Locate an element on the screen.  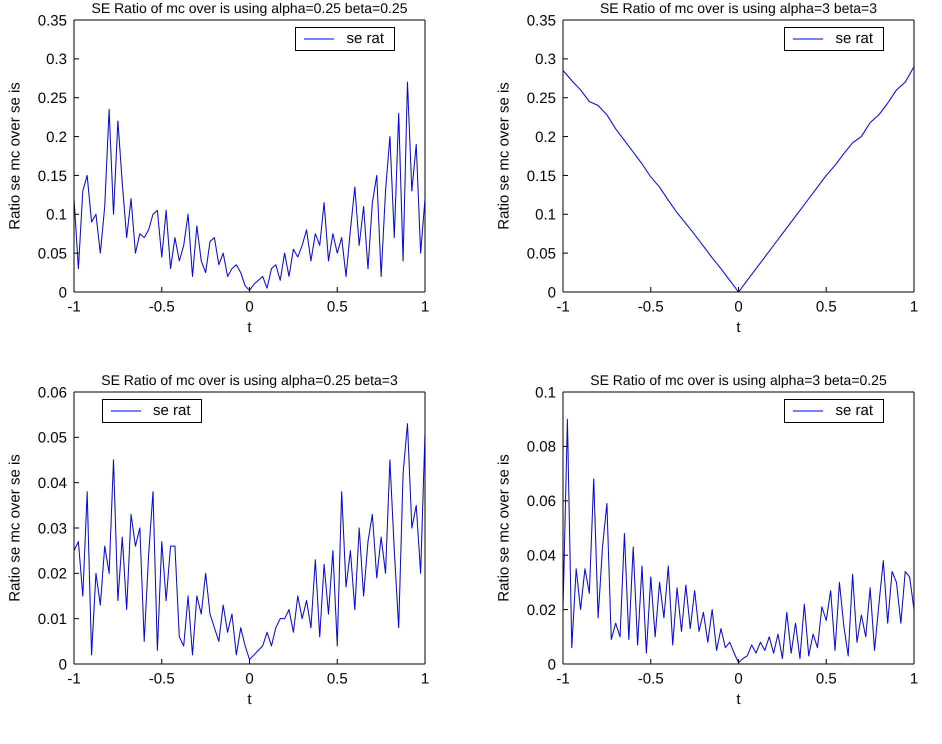
y-tick-label: 0.01 is located at coordinates (52, 619).